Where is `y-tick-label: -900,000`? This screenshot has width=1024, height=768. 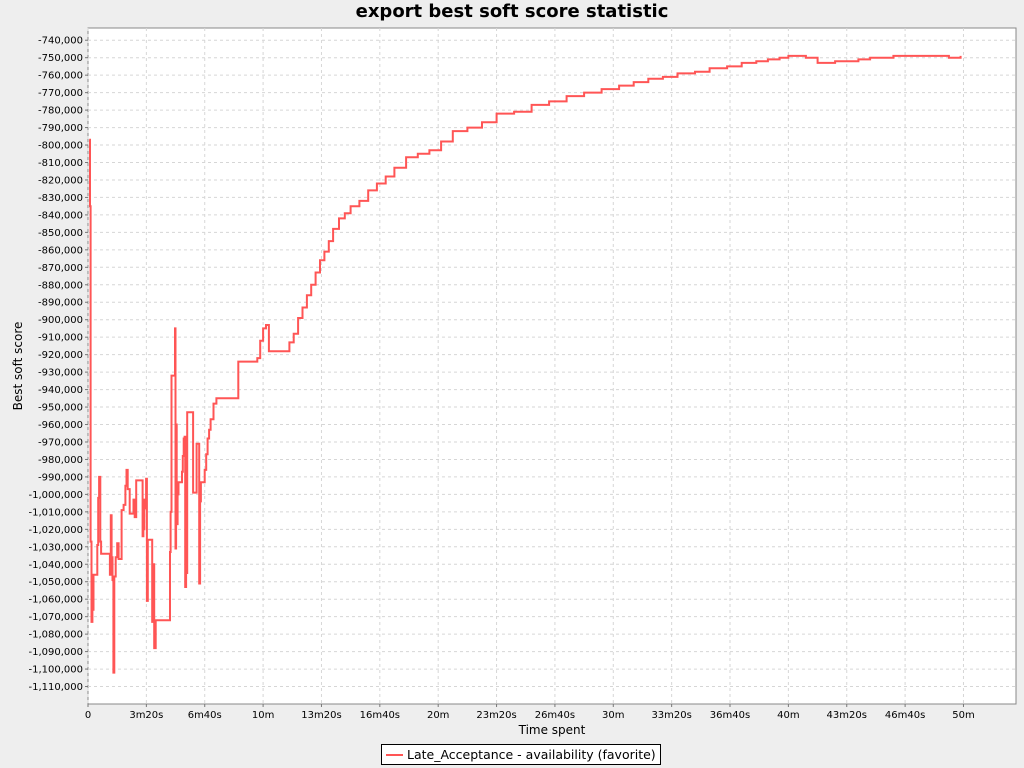
y-tick-label: -900,000 is located at coordinates (60, 320).